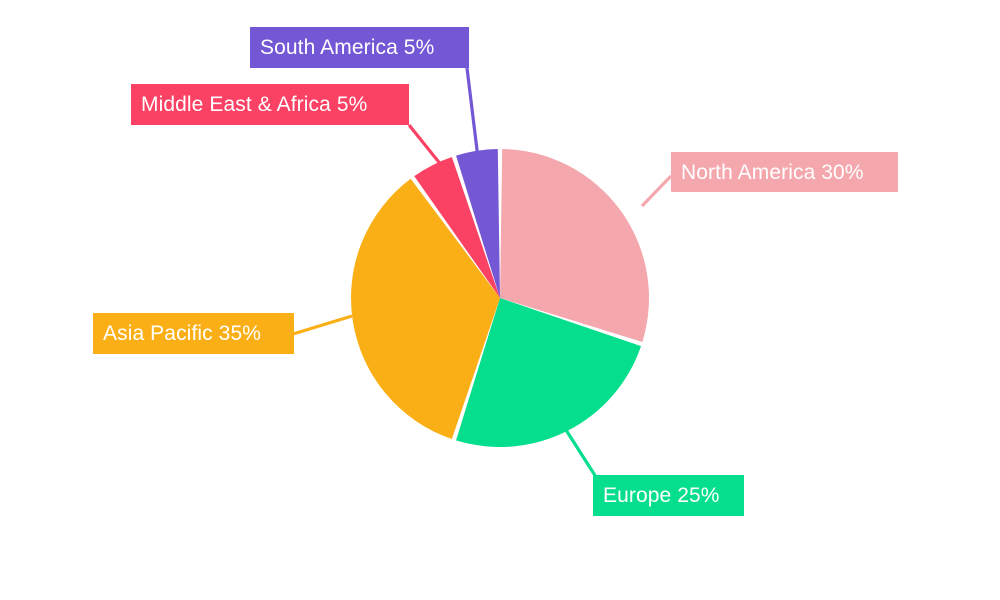 The height and width of the screenshot is (600, 1000). I want to click on pie-label-text: Asia Pacific 35%, so click(182, 333).